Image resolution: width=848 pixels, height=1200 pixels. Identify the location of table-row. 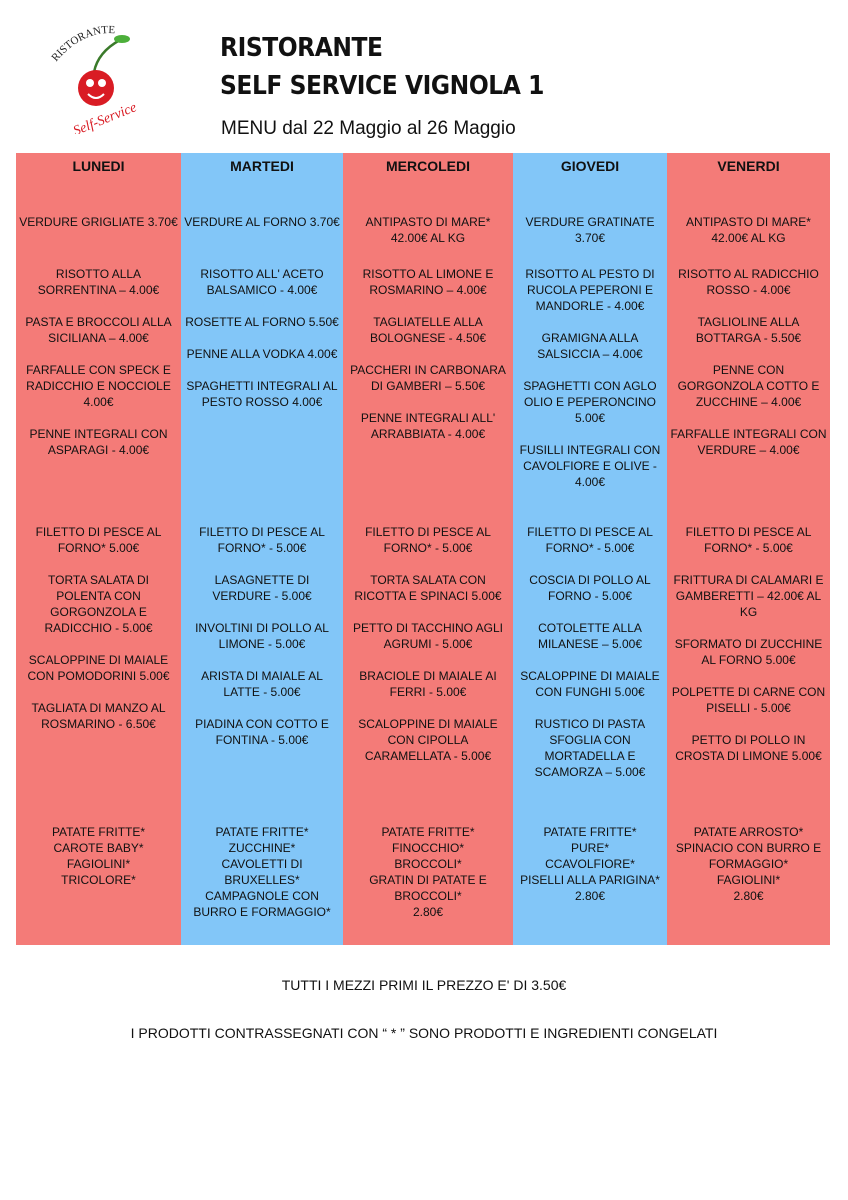
(423, 199).